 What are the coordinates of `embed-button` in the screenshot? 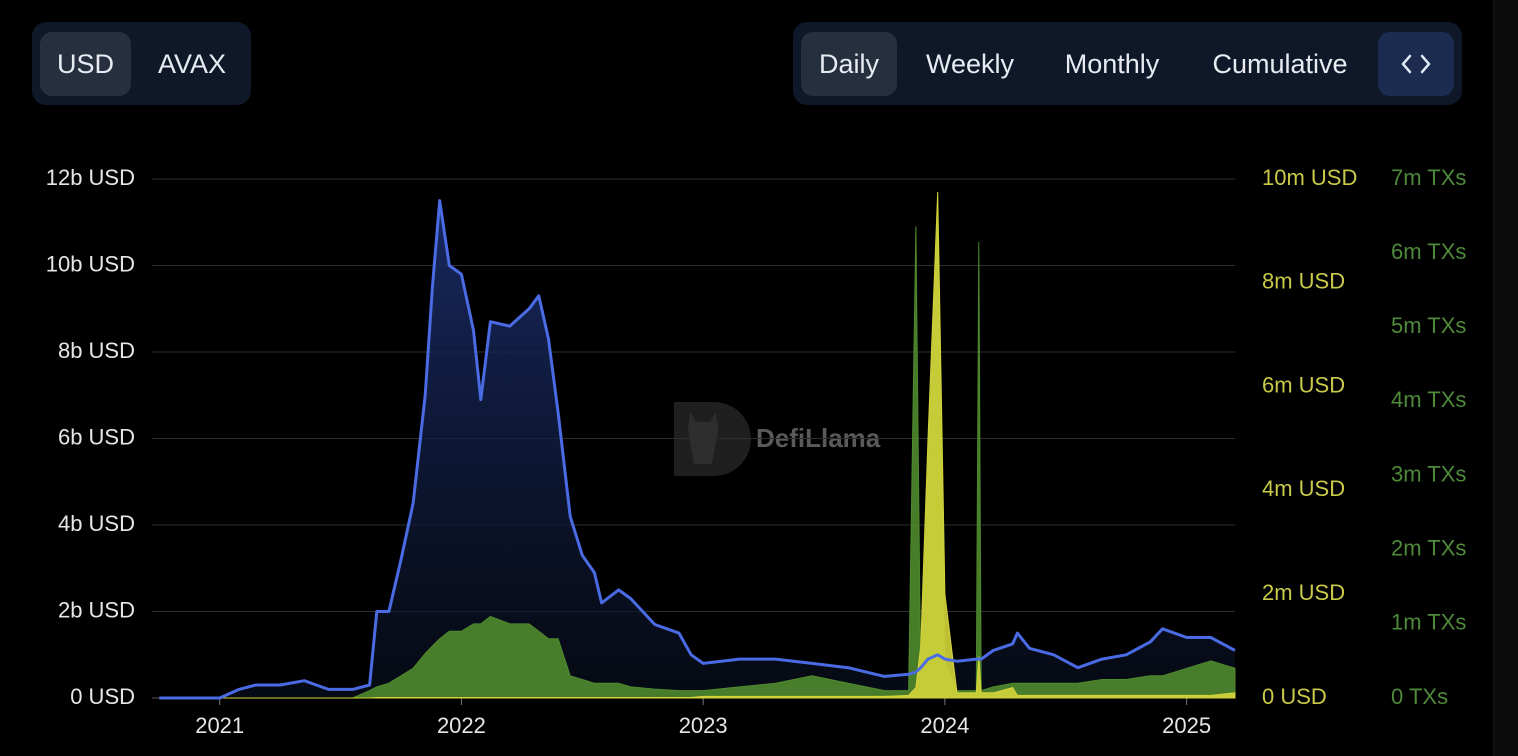 It's located at (1416, 64).